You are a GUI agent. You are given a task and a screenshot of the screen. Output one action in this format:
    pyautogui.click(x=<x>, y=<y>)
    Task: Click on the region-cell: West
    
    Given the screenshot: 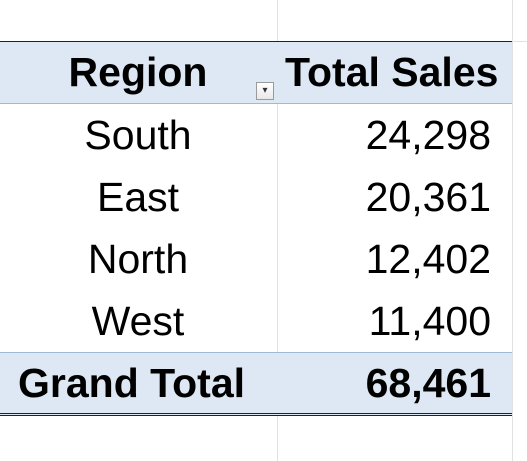 What is the action you would take?
    pyautogui.click(x=138, y=321)
    